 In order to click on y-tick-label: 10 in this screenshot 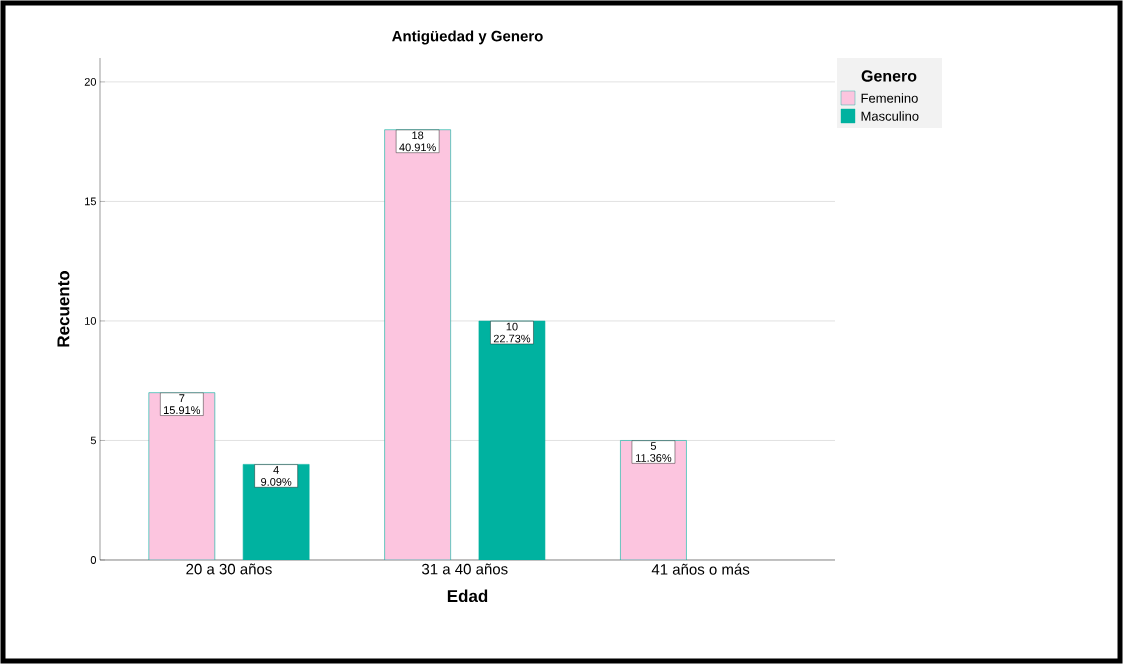, I will do `click(91, 321)`.